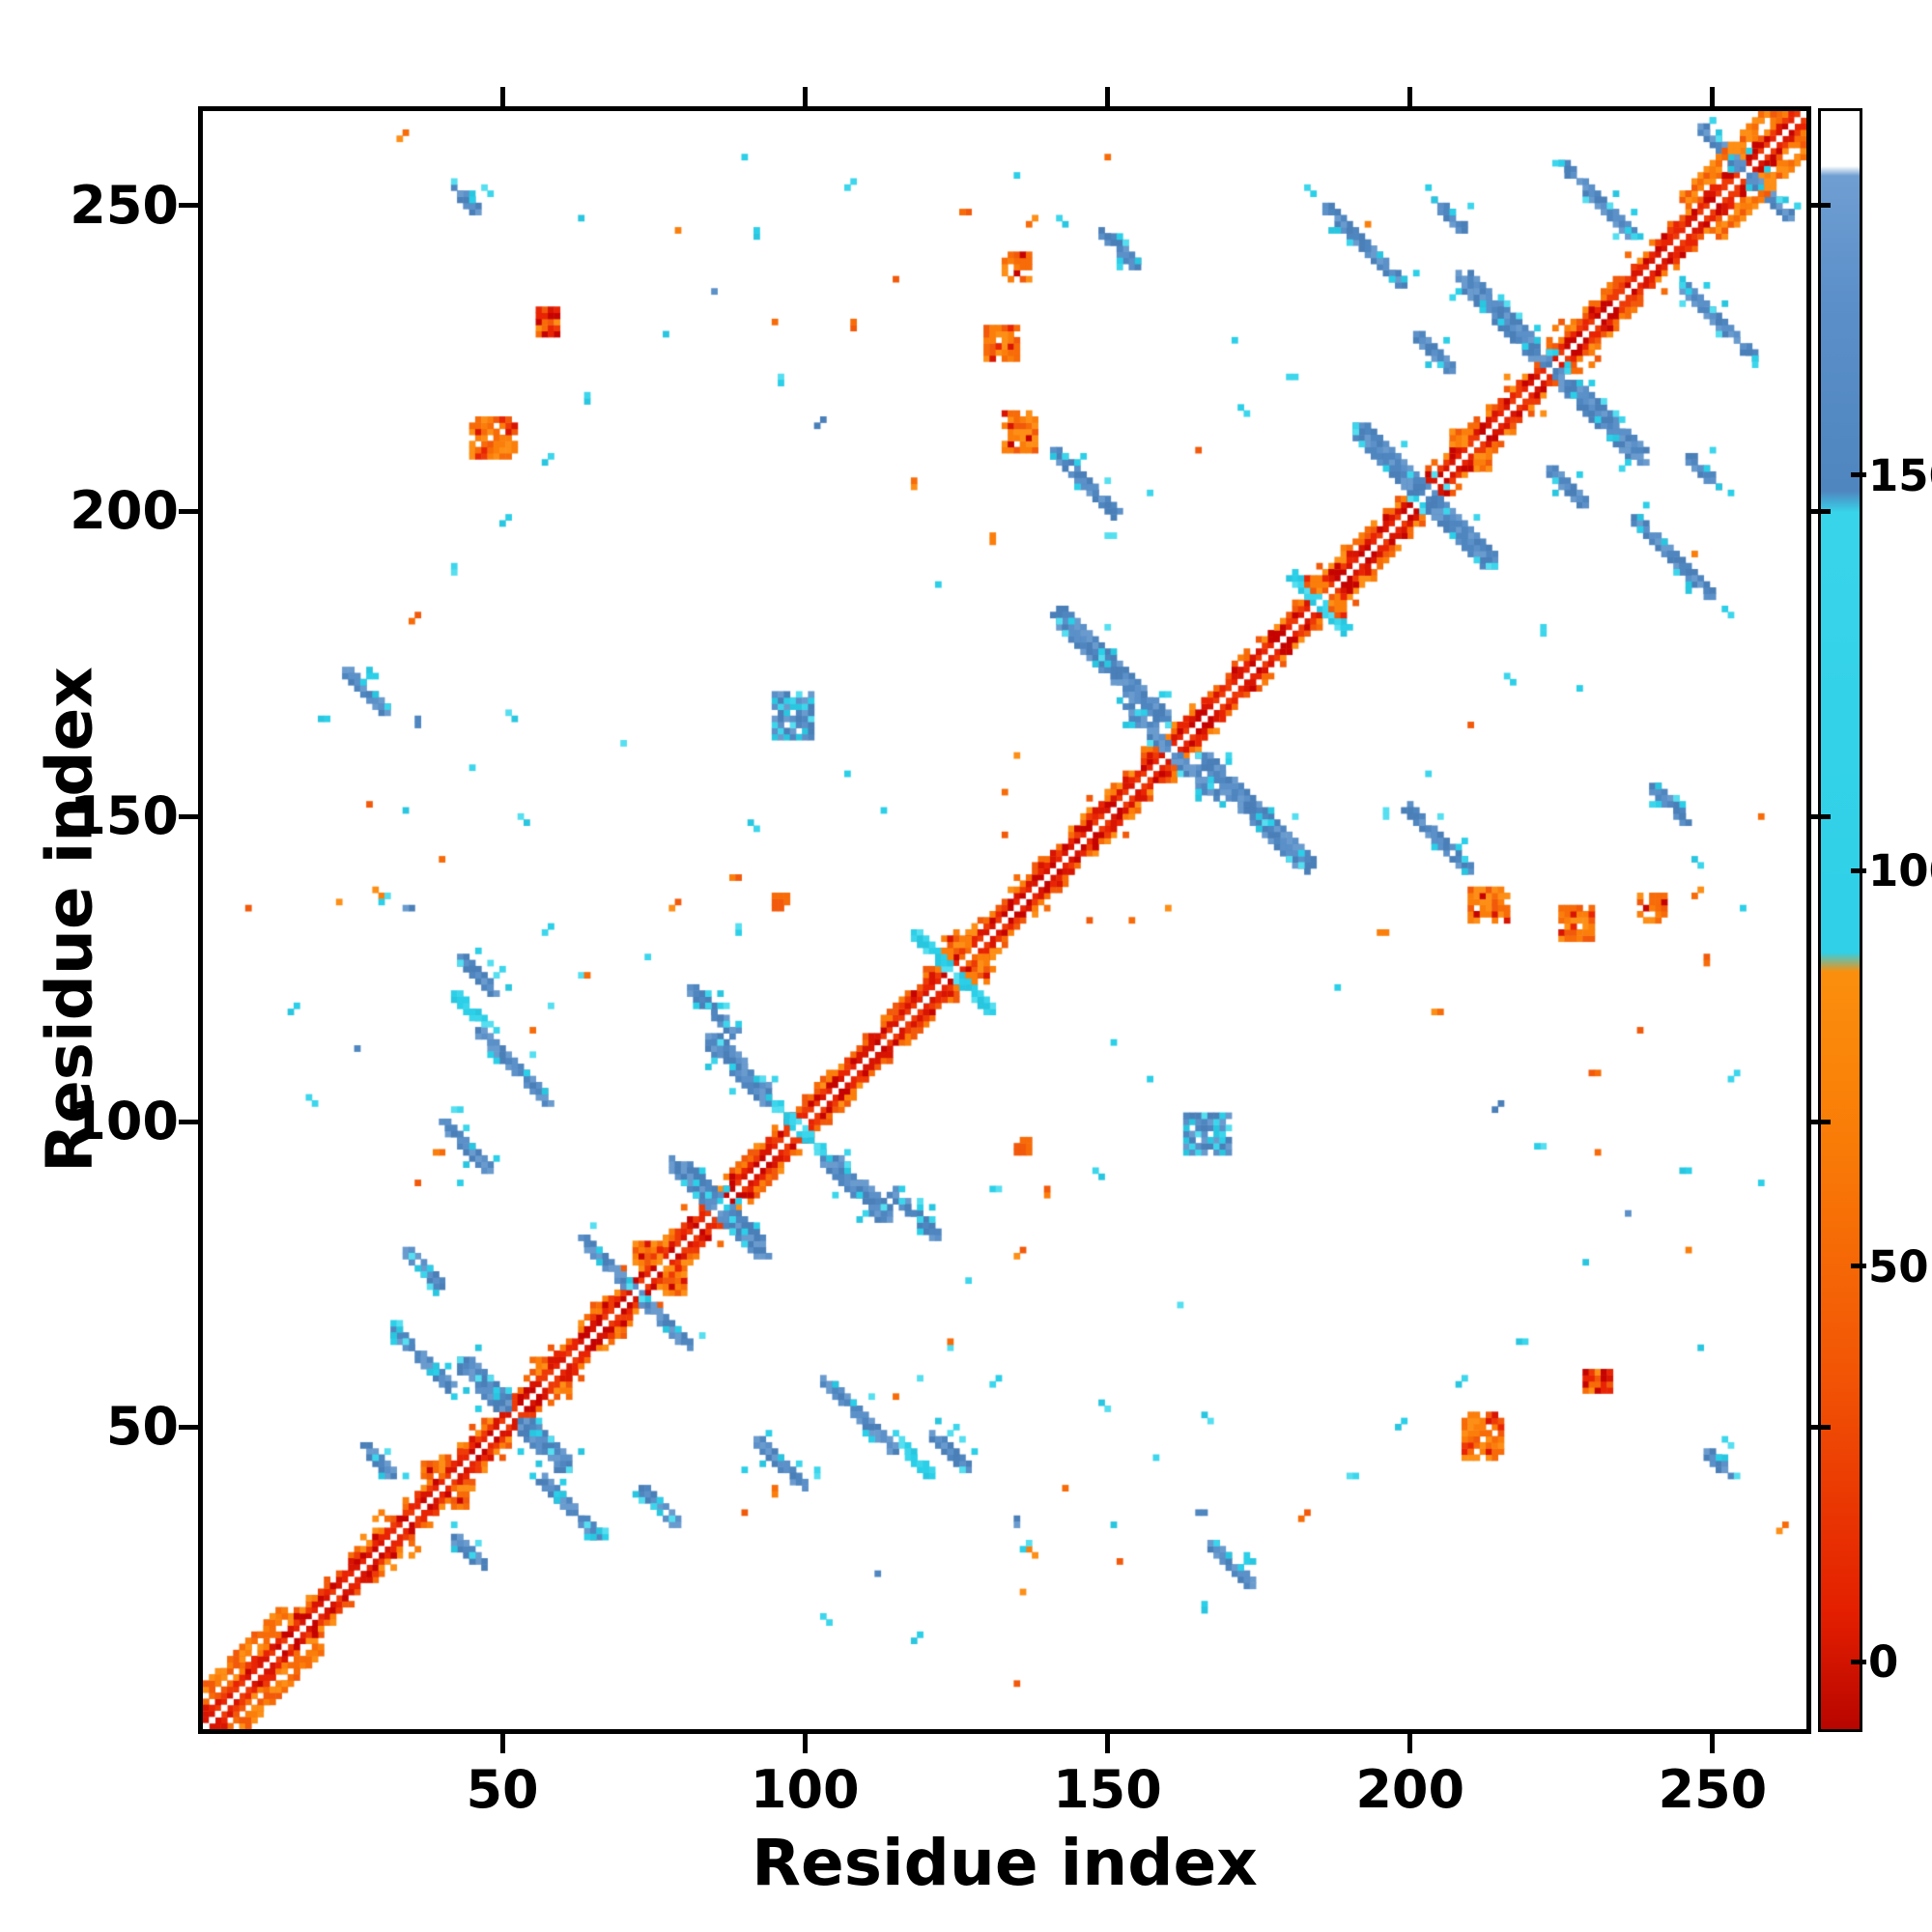 This screenshot has width=1932, height=1932. I want to click on y-tick-label: 100, so click(124, 1121).